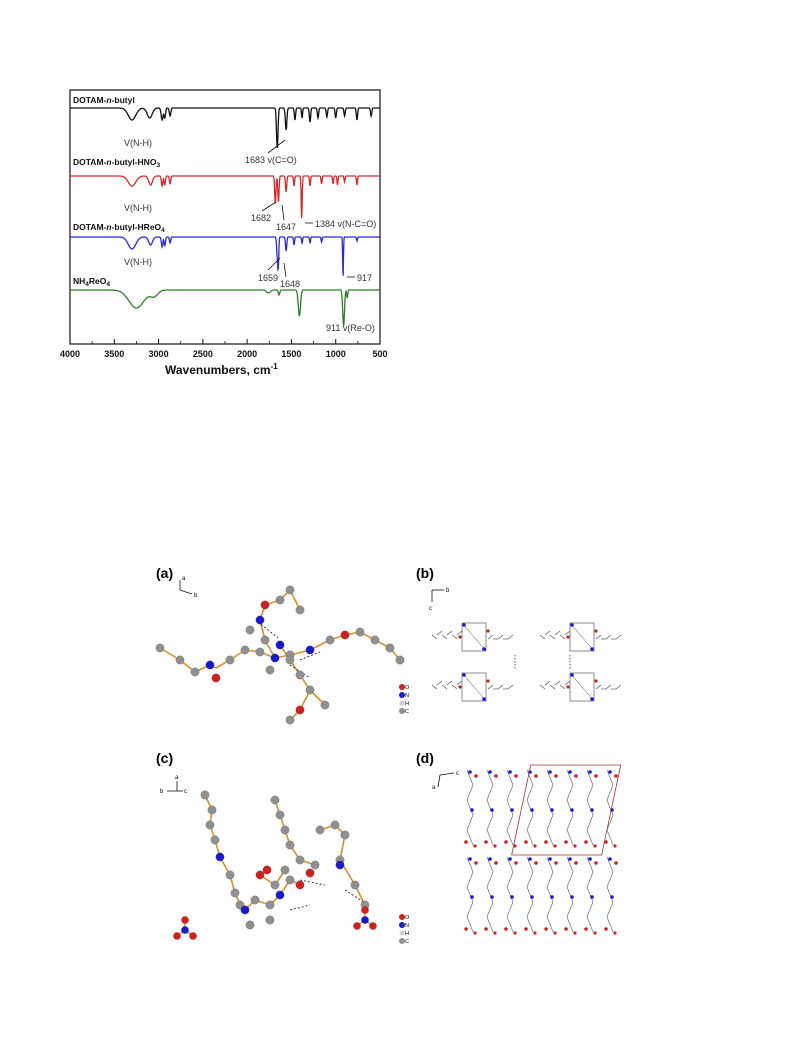 Image resolution: width=793 pixels, height=1057 pixels. Describe the element at coordinates (186, 587) in the screenshot. I see `axis-triad-a` at that location.